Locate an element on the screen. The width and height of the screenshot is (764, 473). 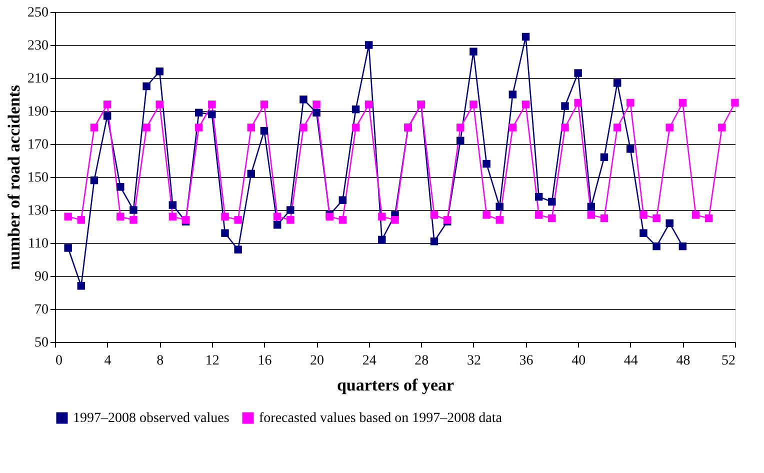
legend-label: 1997–2008 observed values is located at coordinates (151, 418).